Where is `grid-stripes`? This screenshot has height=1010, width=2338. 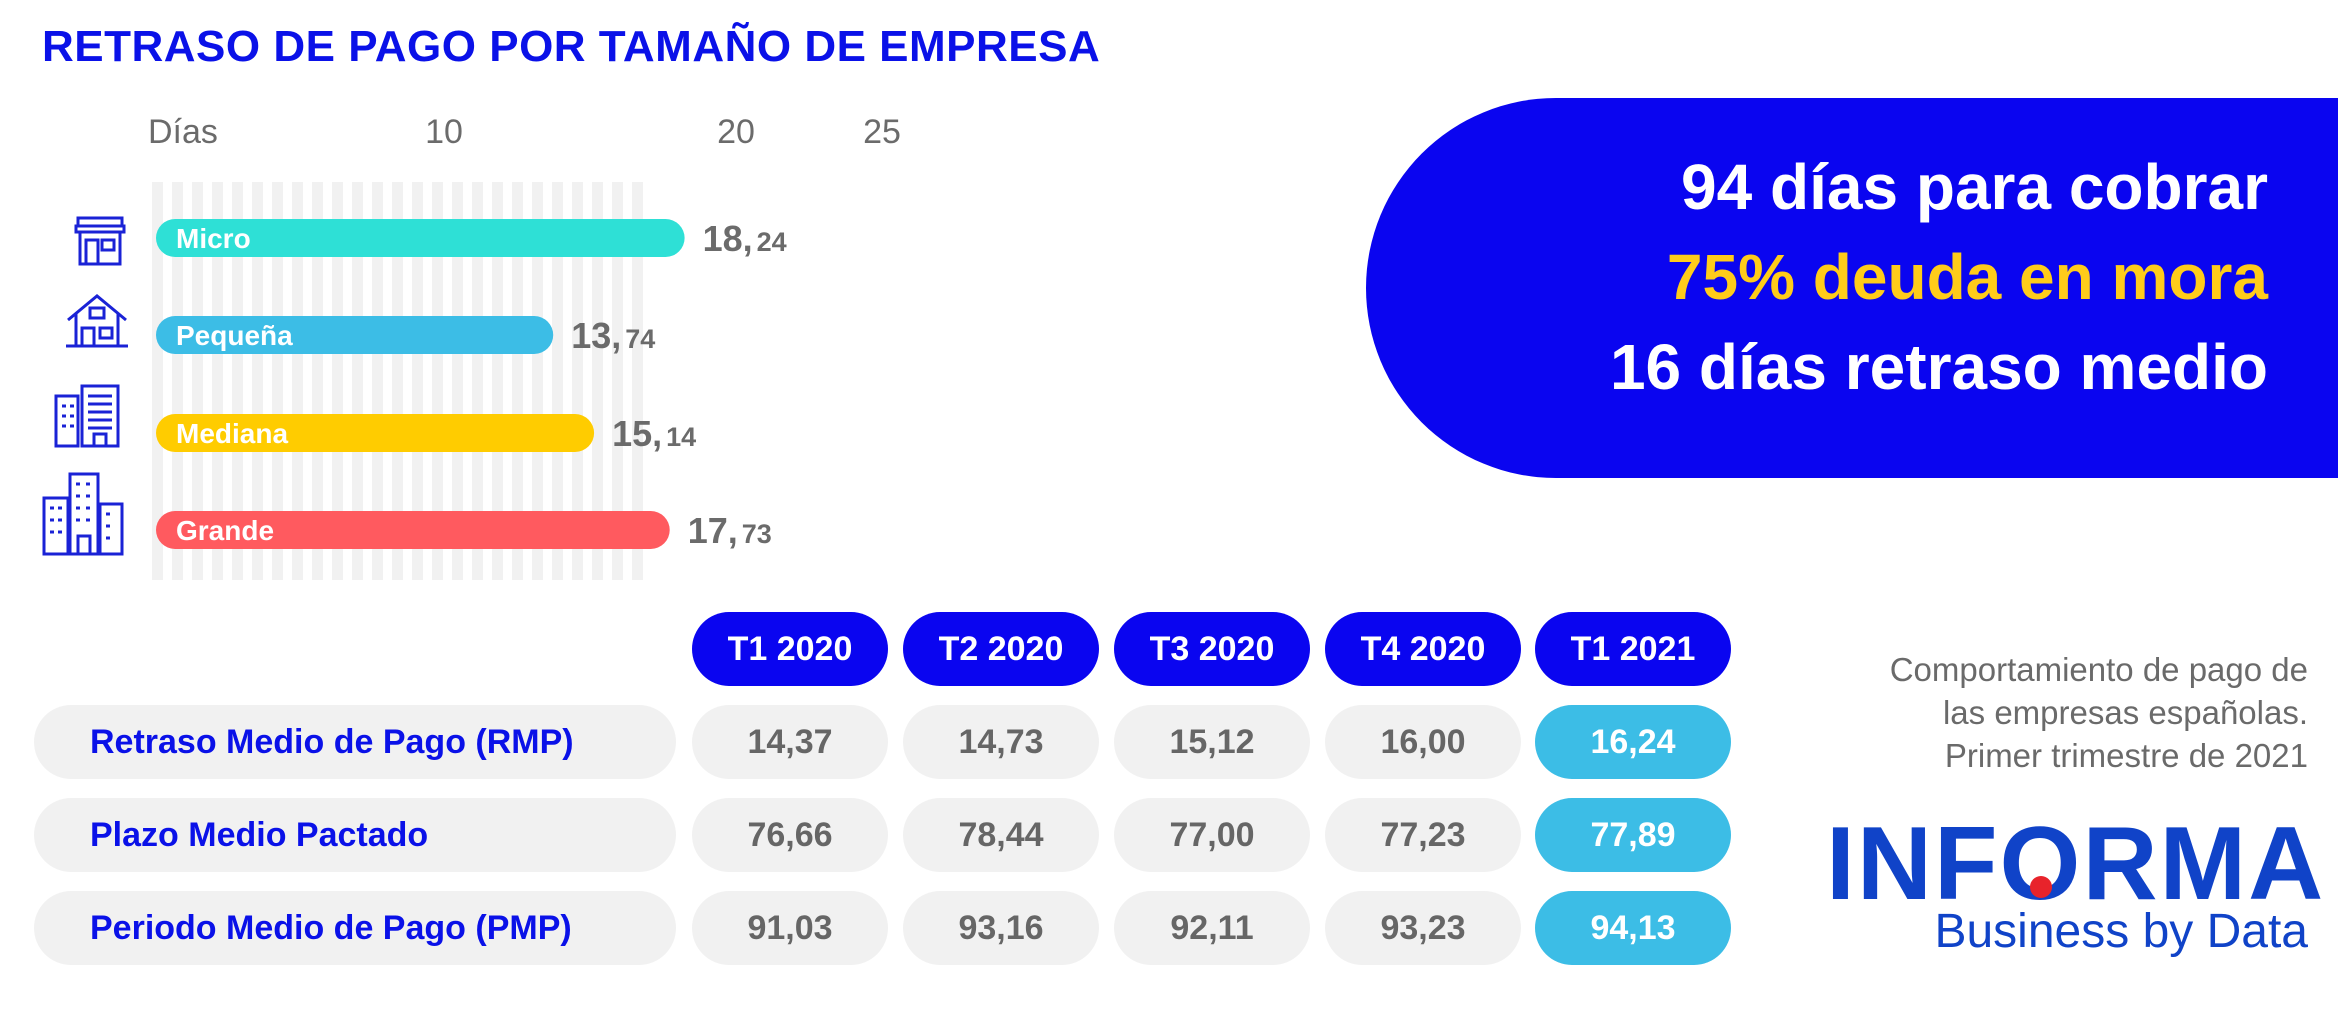
grid-stripes is located at coordinates (397, 381).